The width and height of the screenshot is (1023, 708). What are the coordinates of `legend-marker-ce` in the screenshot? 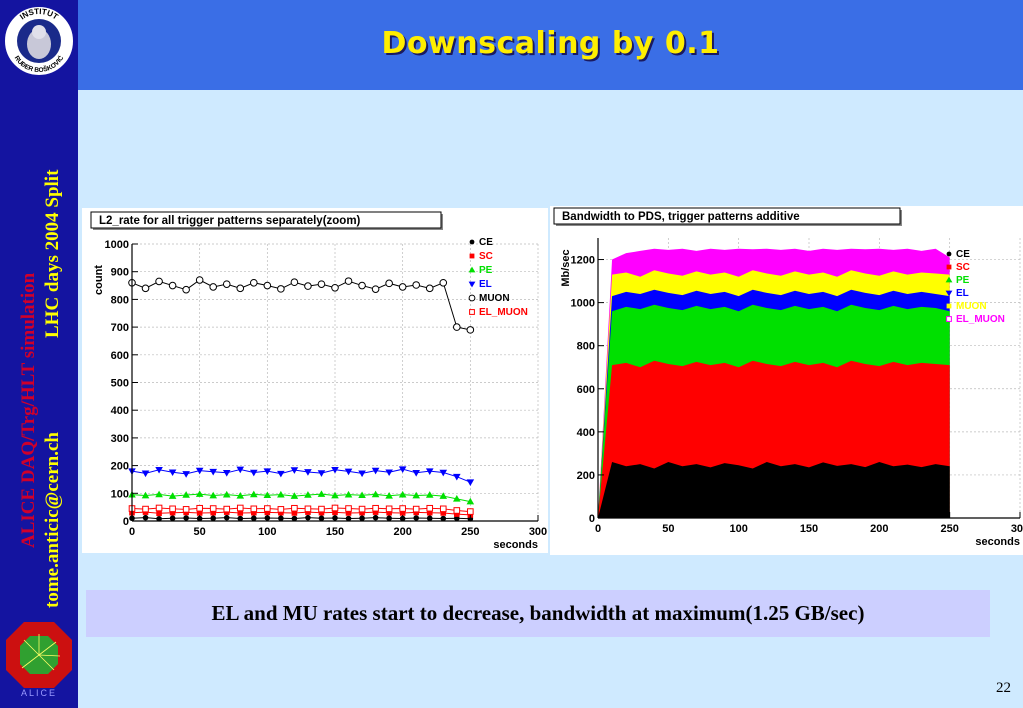 It's located at (949, 254).